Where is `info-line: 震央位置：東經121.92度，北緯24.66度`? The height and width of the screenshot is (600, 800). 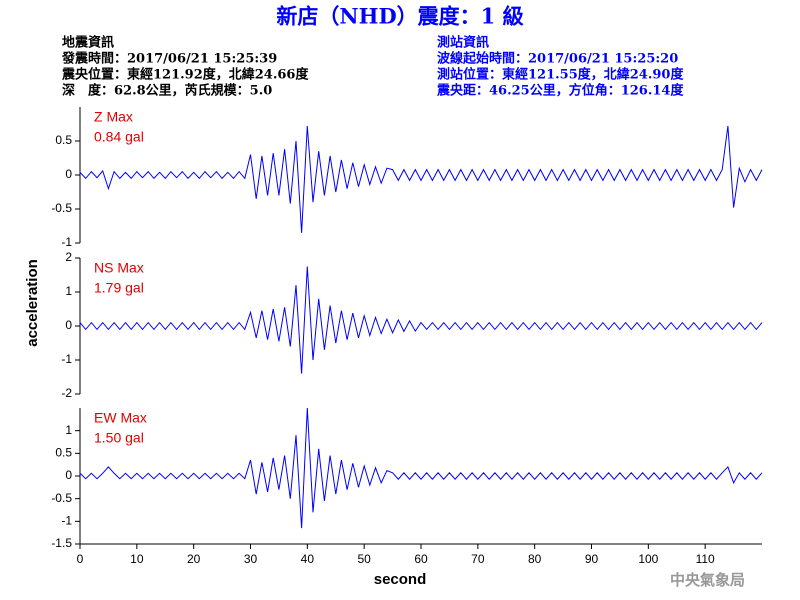 info-line: 震央位置：東經121.92度，北緯24.66度 is located at coordinates (185, 75).